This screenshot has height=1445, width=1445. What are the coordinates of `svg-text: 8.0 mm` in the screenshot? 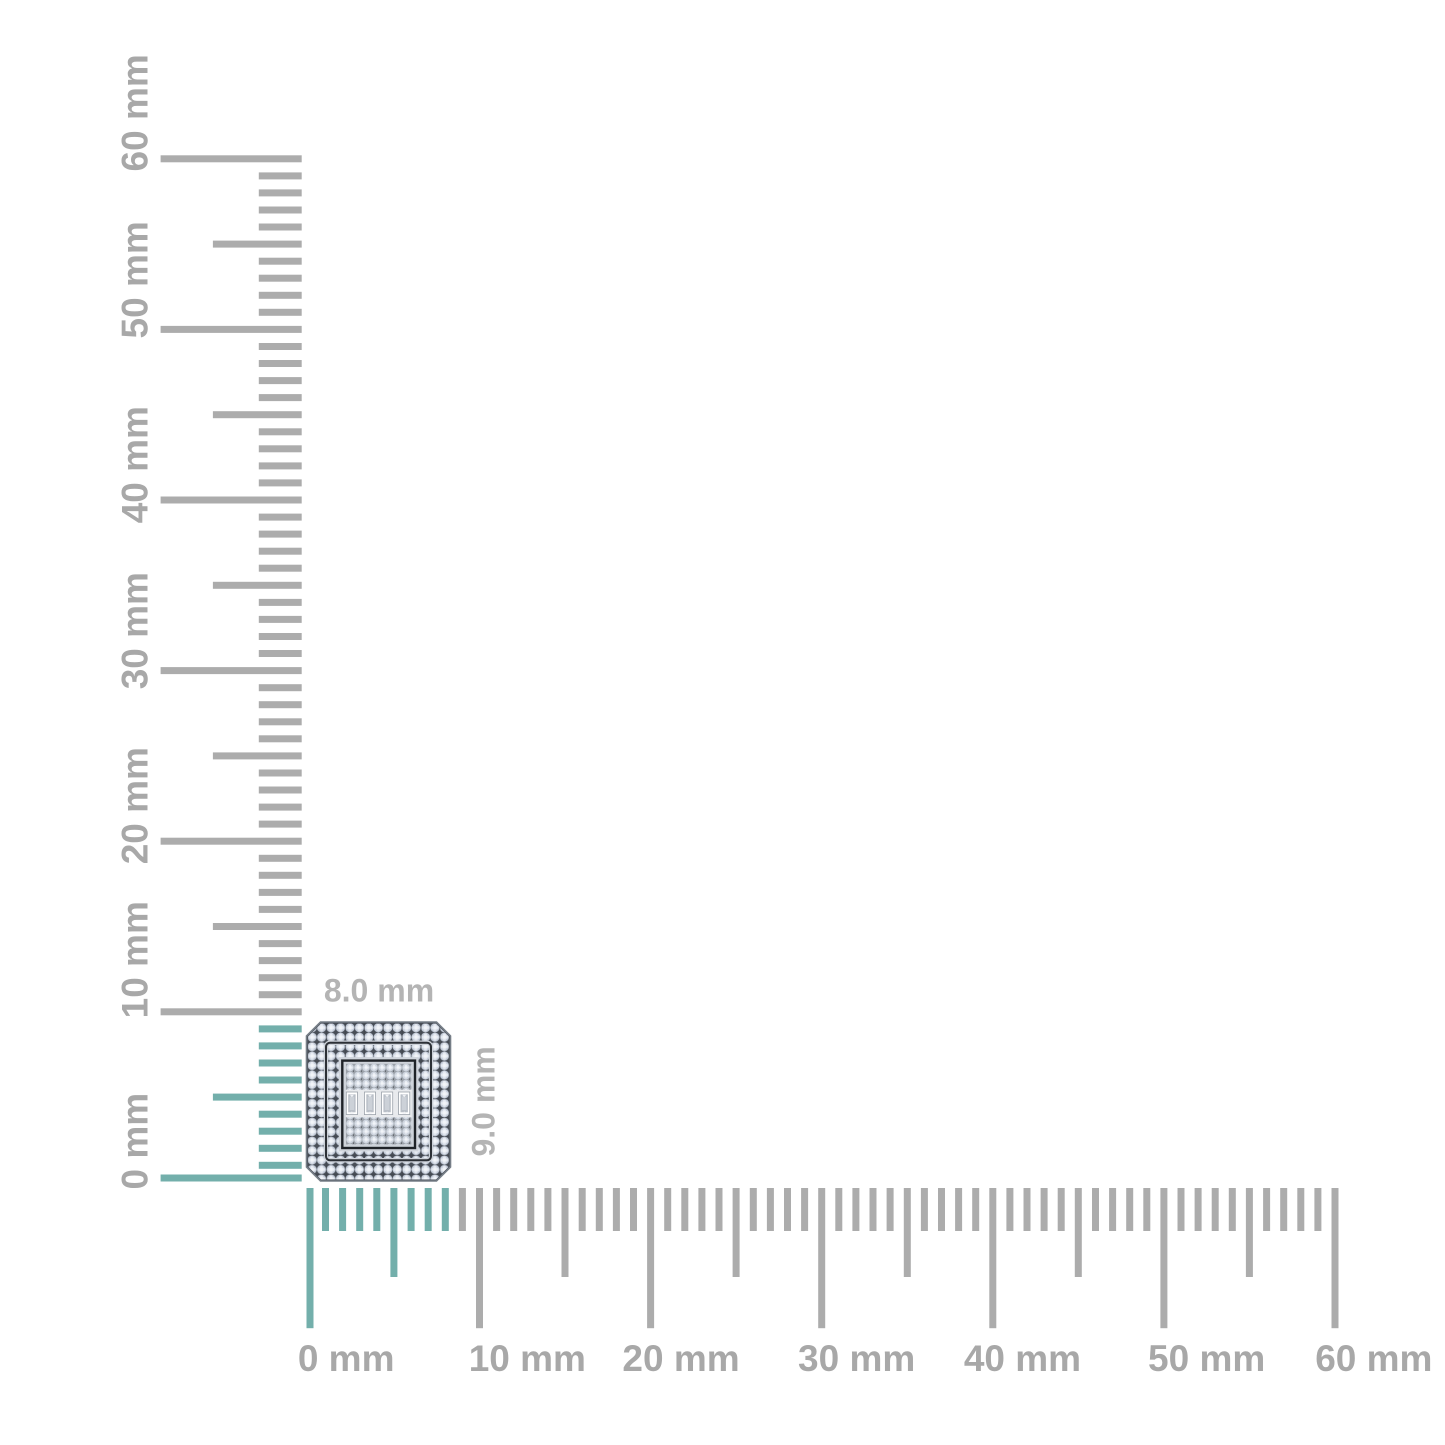 It's located at (379, 991).